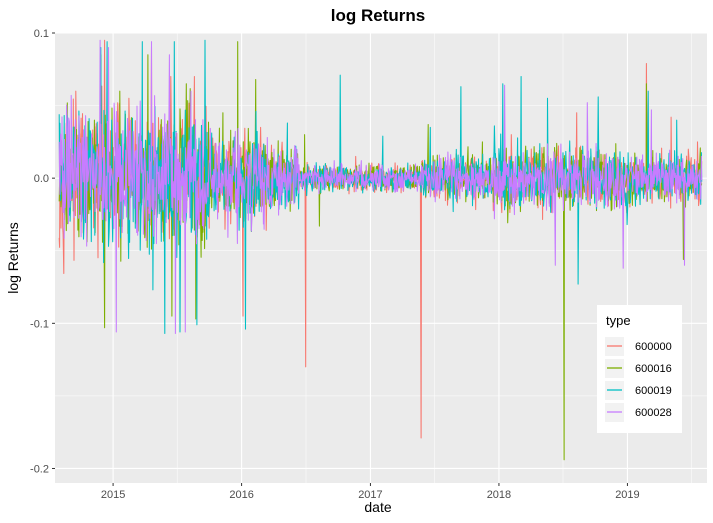 The width and height of the screenshot is (713, 523). I want to click on x-tick-label: 2019, so click(627, 495).